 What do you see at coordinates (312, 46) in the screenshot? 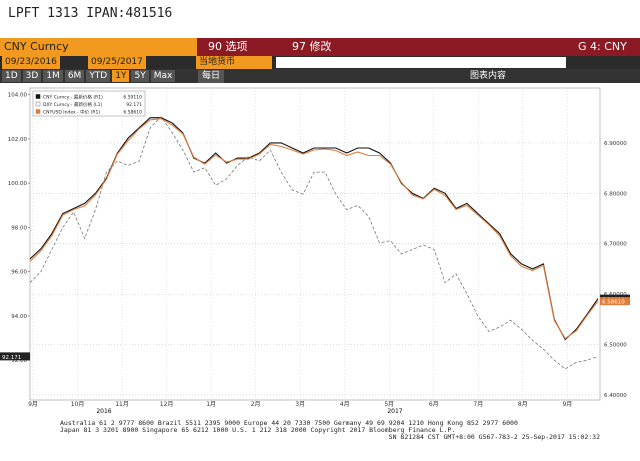
I see `menu-edit: 97 修改` at bounding box center [312, 46].